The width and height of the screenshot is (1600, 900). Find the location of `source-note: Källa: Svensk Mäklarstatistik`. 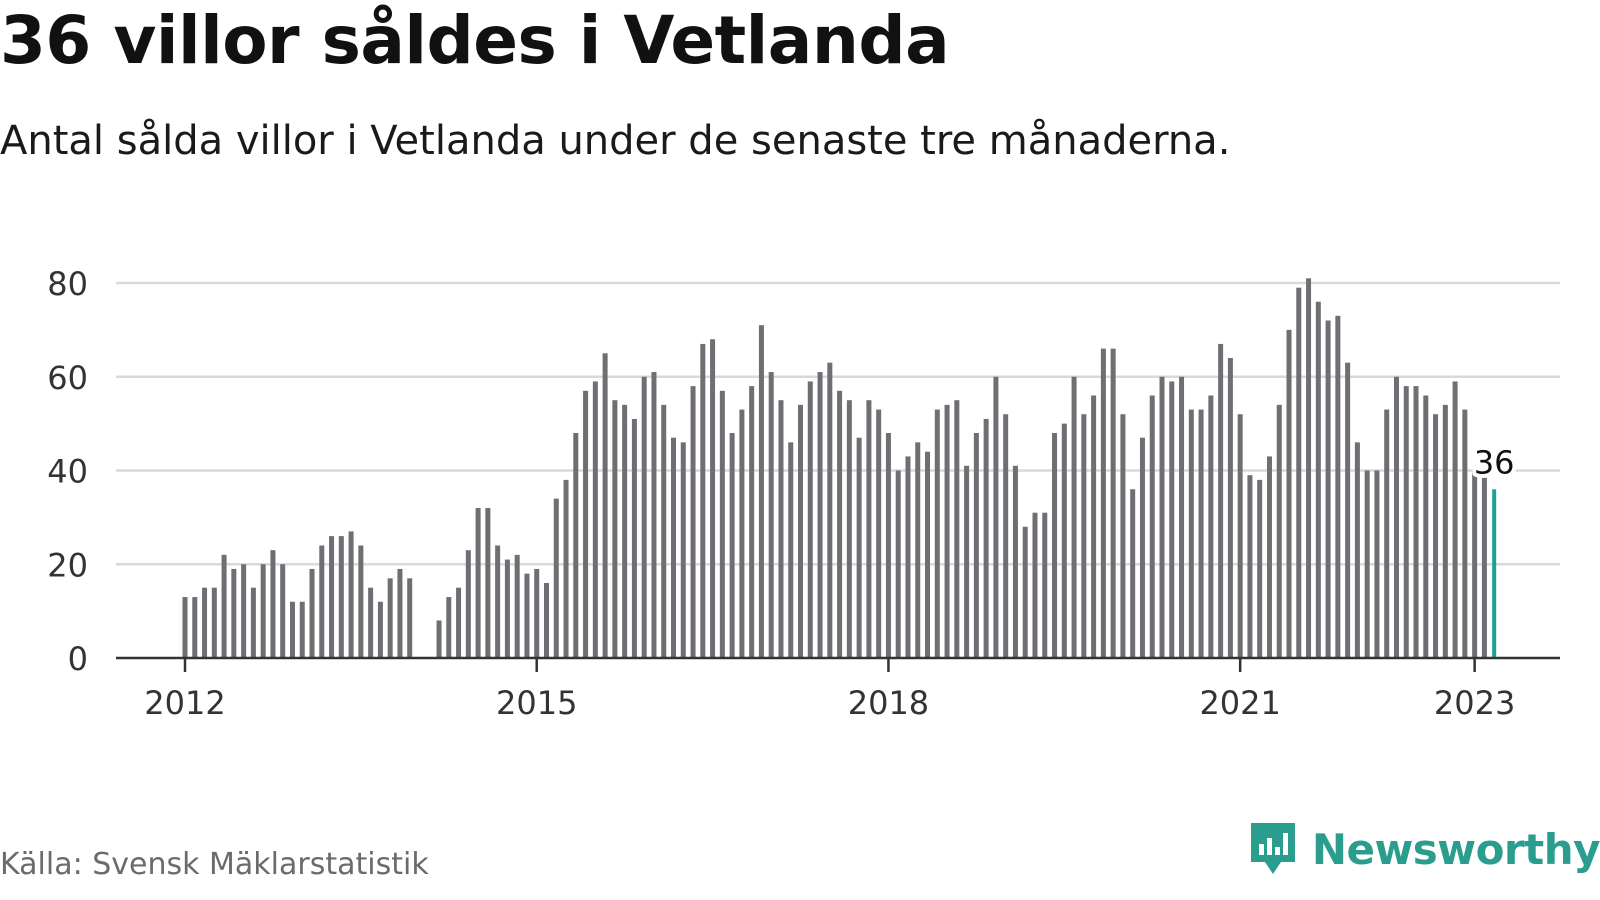

source-note: Källa: Svensk Mäklarstatistik is located at coordinates (214, 864).